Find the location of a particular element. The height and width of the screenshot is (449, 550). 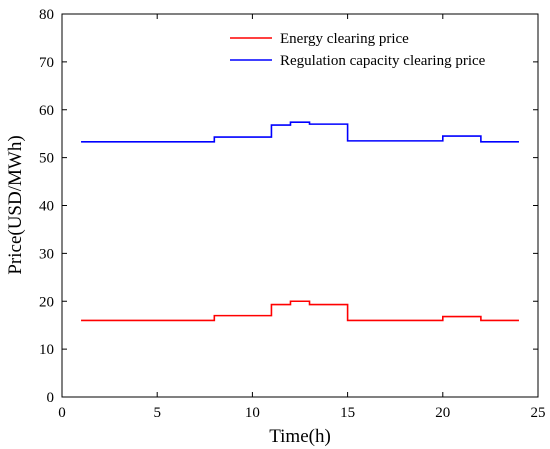

y-tick-label: 10 is located at coordinates (46, 350).